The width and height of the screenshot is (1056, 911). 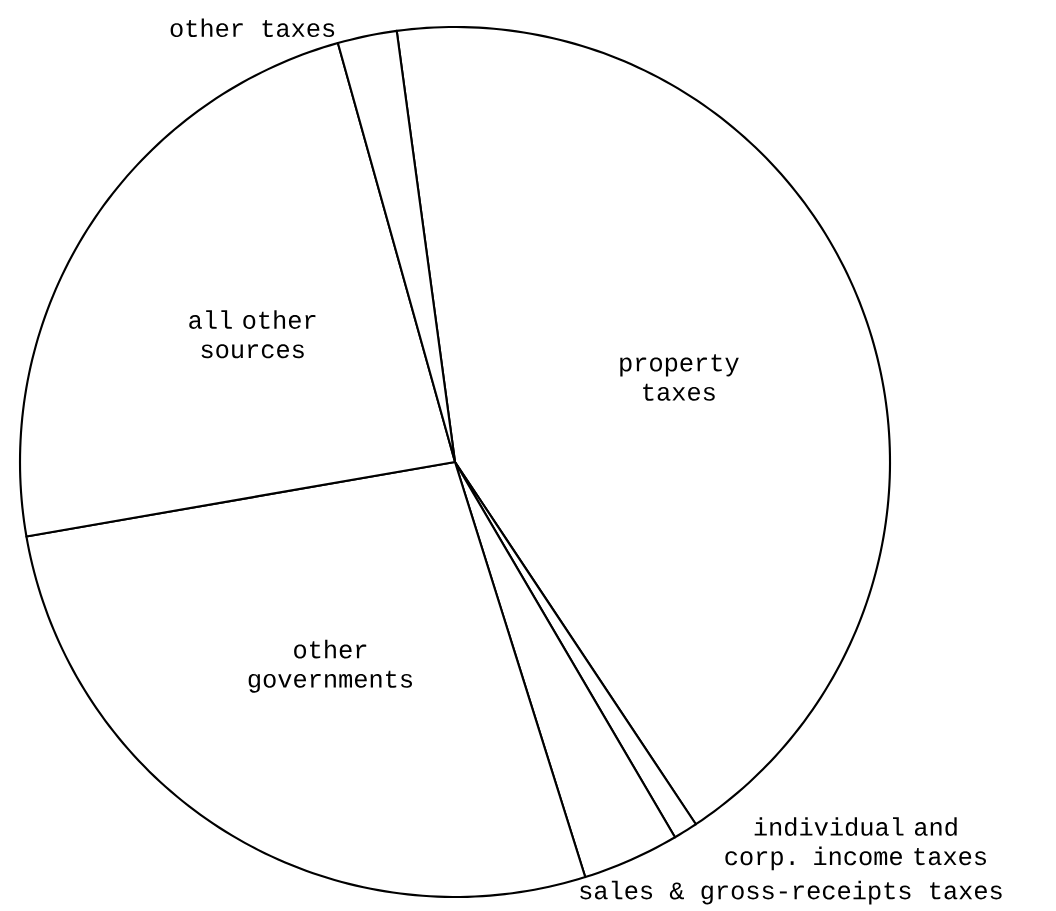 What do you see at coordinates (855, 844) in the screenshot?
I see `slice-label: individual and corp. income taxes` at bounding box center [855, 844].